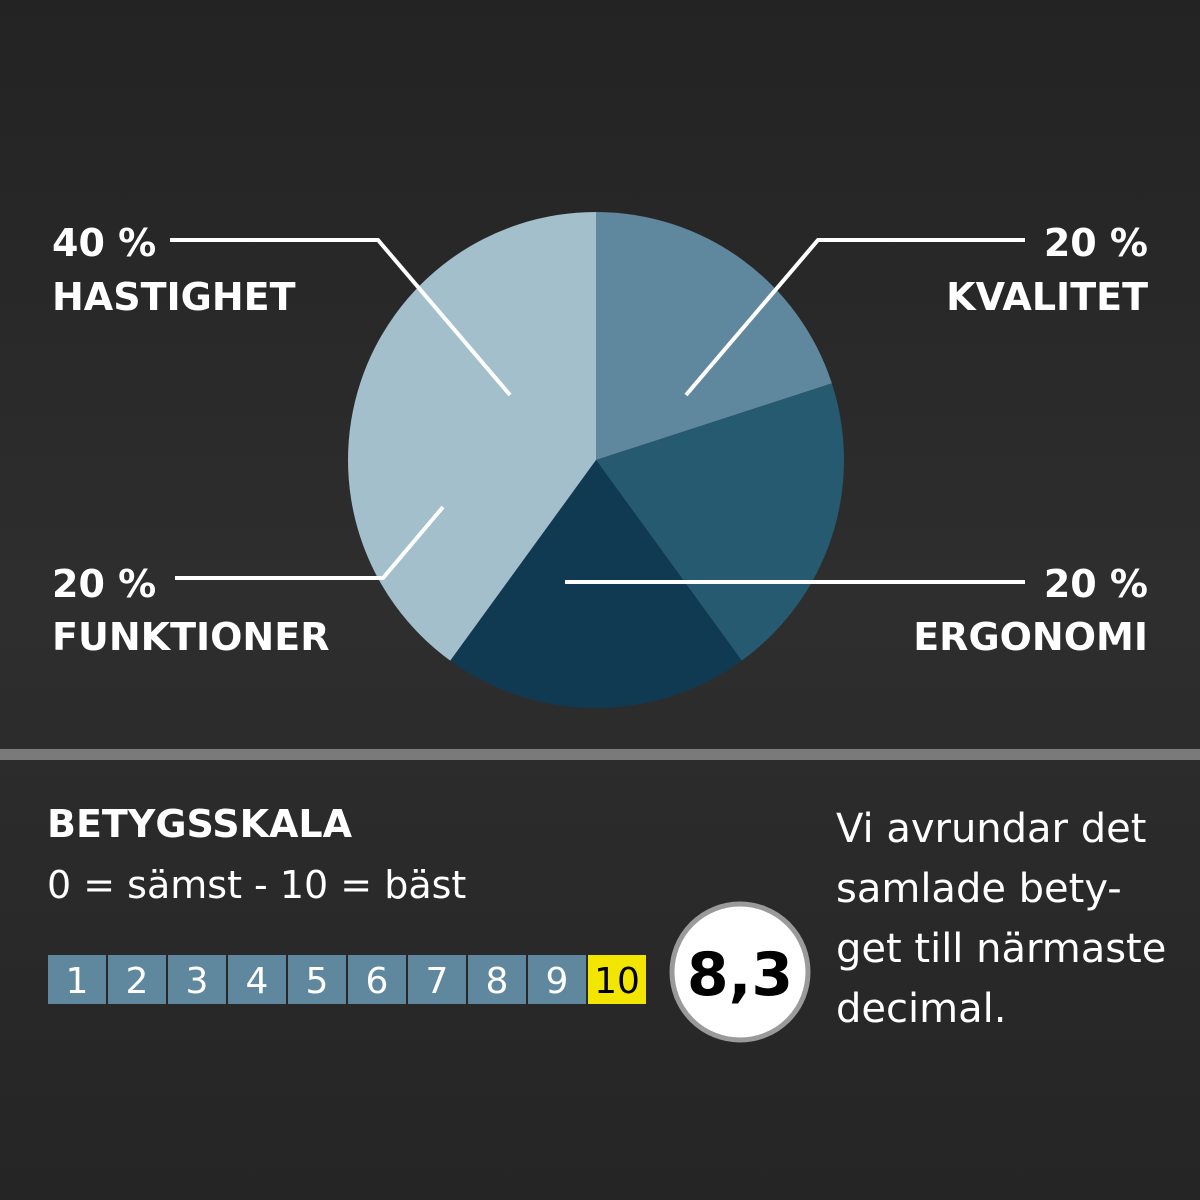 The height and width of the screenshot is (1200, 1200). Describe the element at coordinates (991, 829) in the screenshot. I see `note-line: Vi avrundar det` at that location.